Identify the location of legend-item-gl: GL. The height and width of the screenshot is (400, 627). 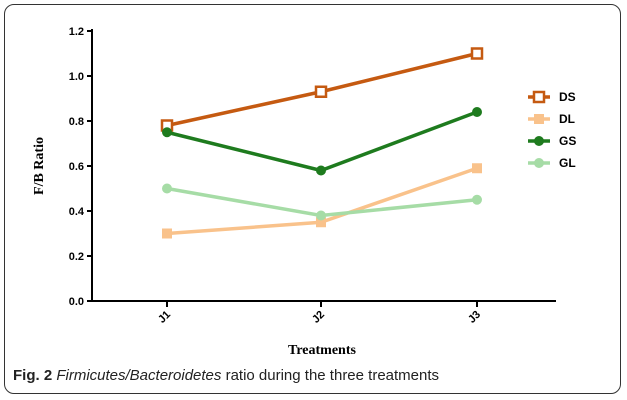
(552, 163).